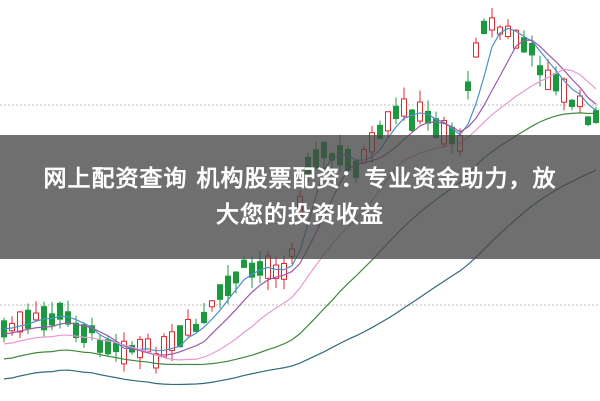 The width and height of the screenshot is (600, 401). What do you see at coordinates (300, 179) in the screenshot?
I see `headline-line-1: 网上配资查询 机构股票配资：专业资金助力，放` at bounding box center [300, 179].